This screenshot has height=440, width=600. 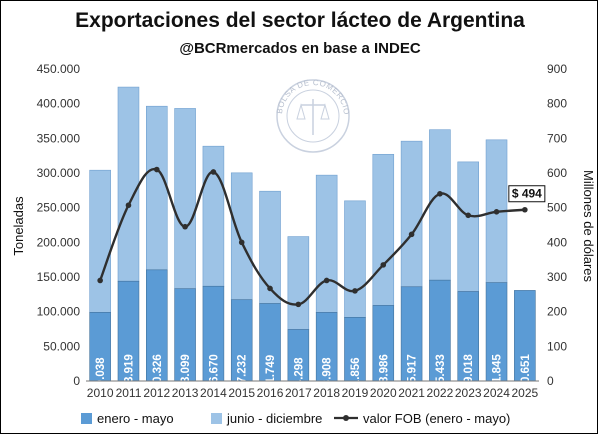 What do you see at coordinates (557, 173) in the screenshot?
I see `y2-tick-label: 600` at bounding box center [557, 173].